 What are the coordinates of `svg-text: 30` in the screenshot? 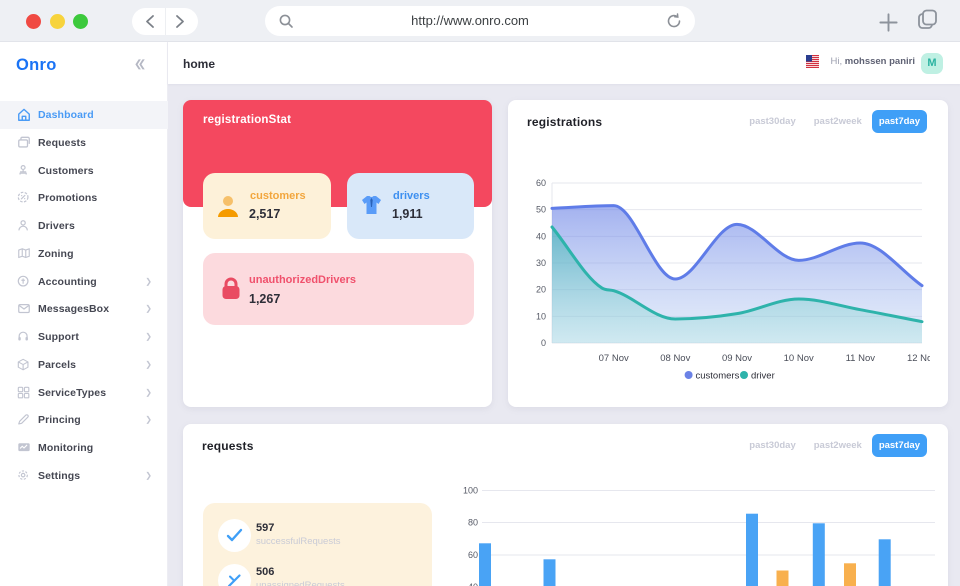 It's located at (541, 263).